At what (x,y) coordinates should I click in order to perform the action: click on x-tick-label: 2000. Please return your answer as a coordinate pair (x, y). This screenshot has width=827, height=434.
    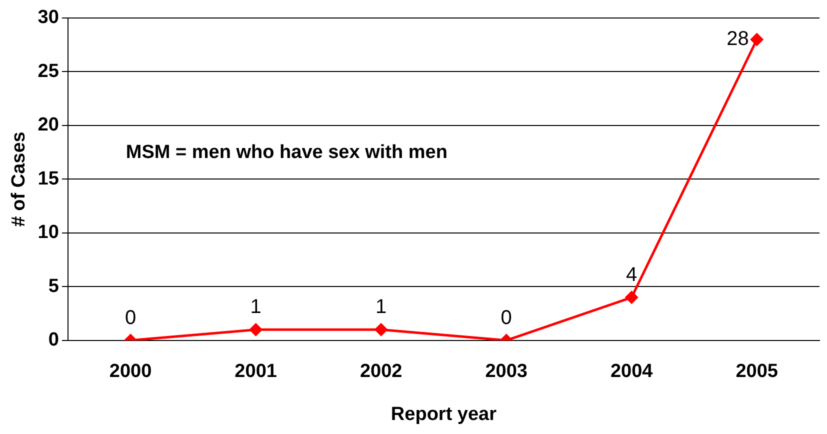
    Looking at the image, I should click on (130, 371).